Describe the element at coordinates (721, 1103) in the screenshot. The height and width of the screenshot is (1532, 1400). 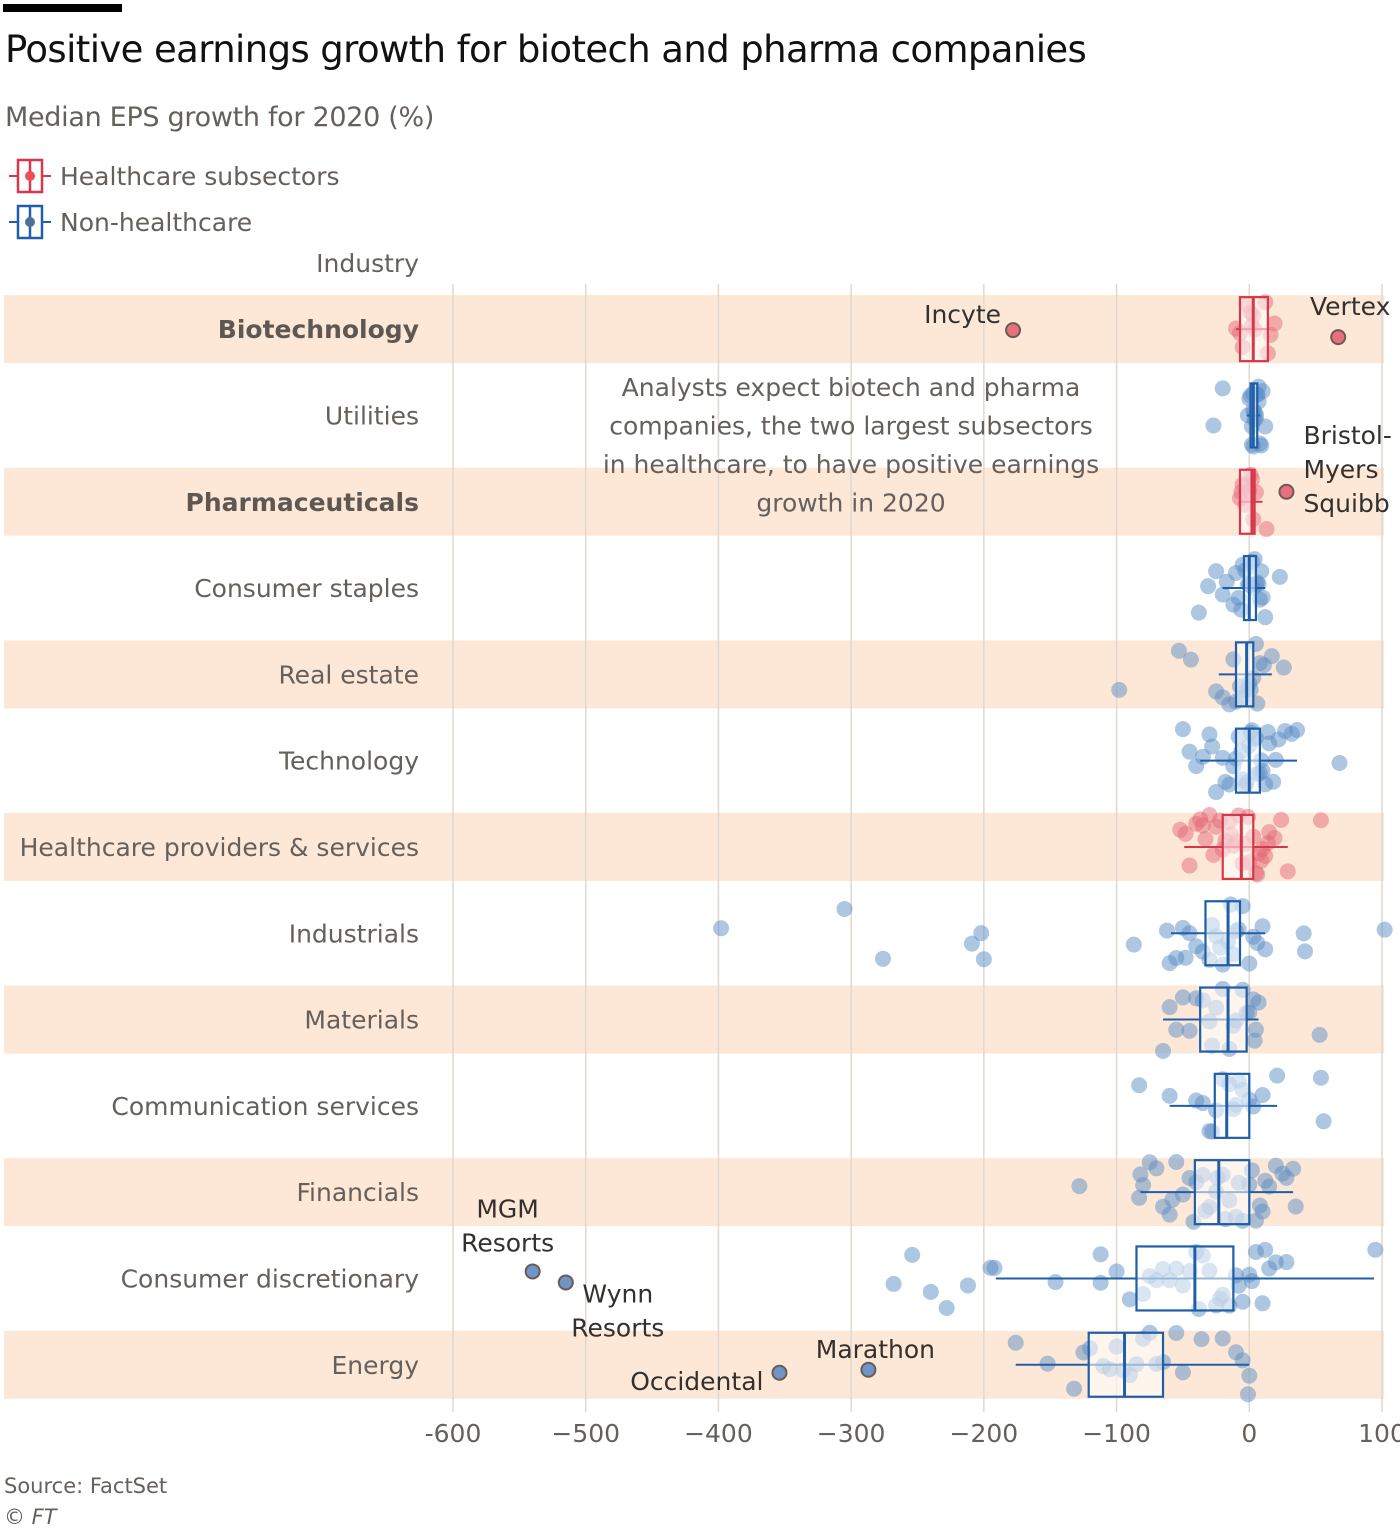
I see `row-communication-services: Communication services` at that location.